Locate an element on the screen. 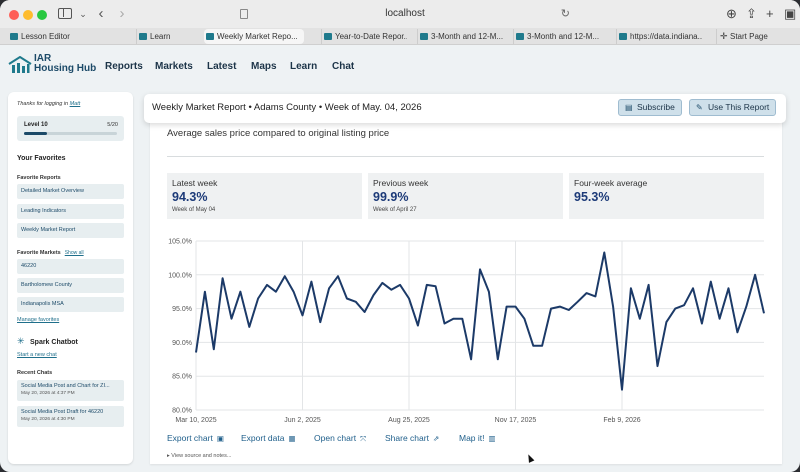  nav-learn: Learn is located at coordinates (304, 66).